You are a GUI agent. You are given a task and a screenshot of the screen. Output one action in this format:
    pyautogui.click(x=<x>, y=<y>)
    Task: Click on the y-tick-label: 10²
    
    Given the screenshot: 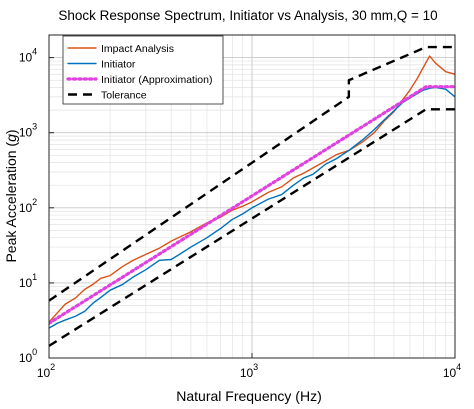 What is the action you would take?
    pyautogui.click(x=28, y=206)
    